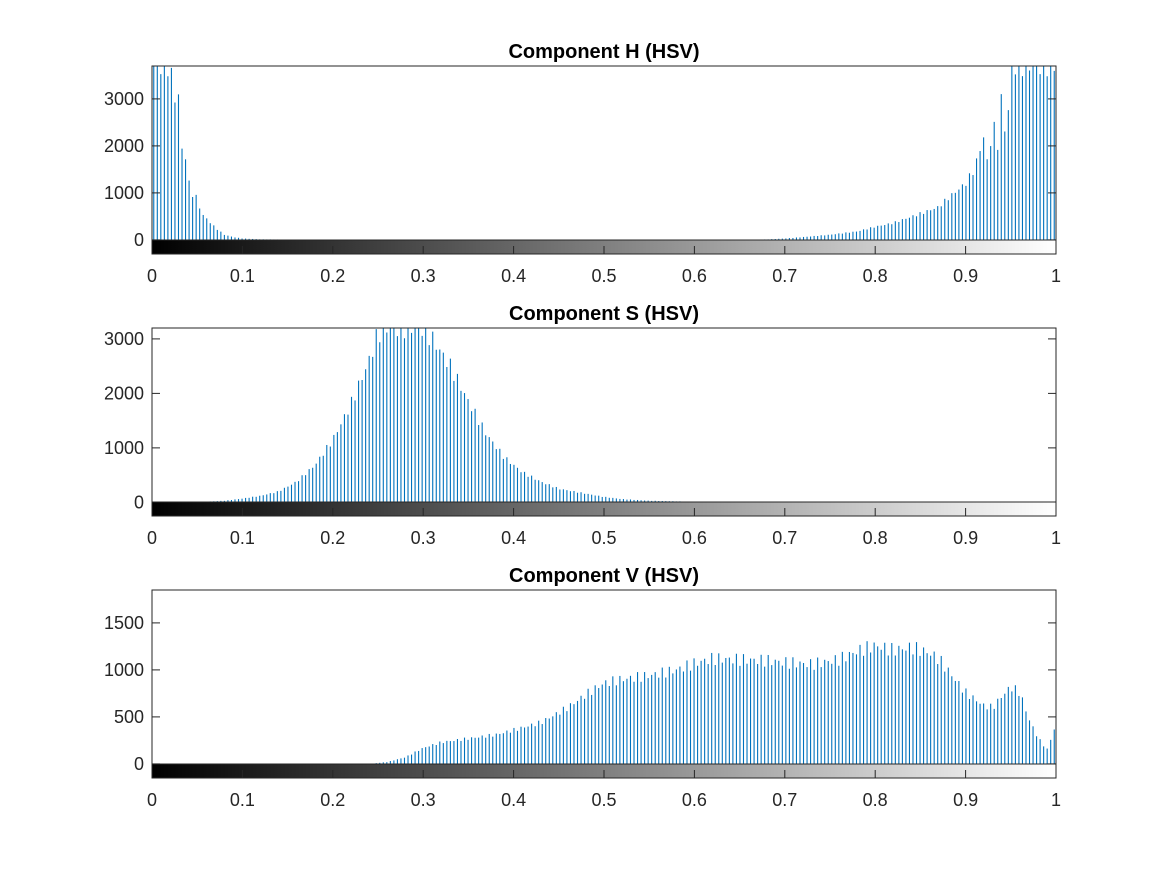  Describe the element at coordinates (242, 538) in the screenshot. I see `panel-s-xtick-label: 0.1` at that location.